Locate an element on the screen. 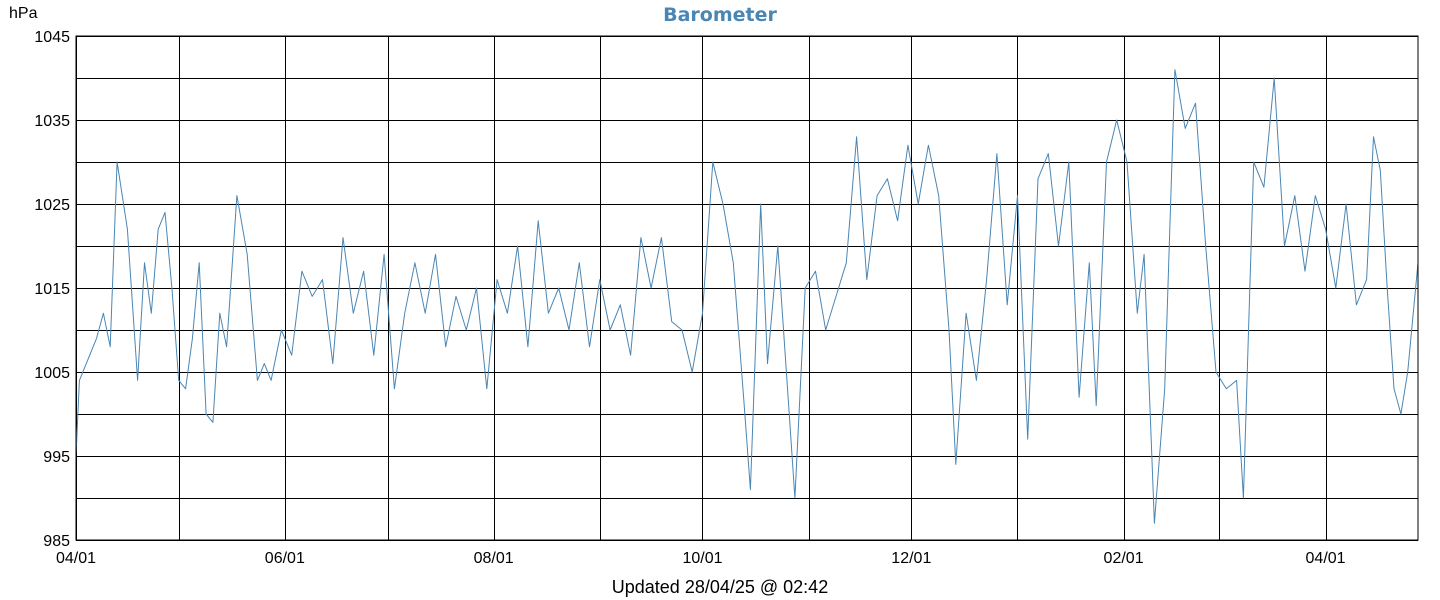 This screenshot has height=600, width=1440. x-tick-label: 06/01 is located at coordinates (285, 558).